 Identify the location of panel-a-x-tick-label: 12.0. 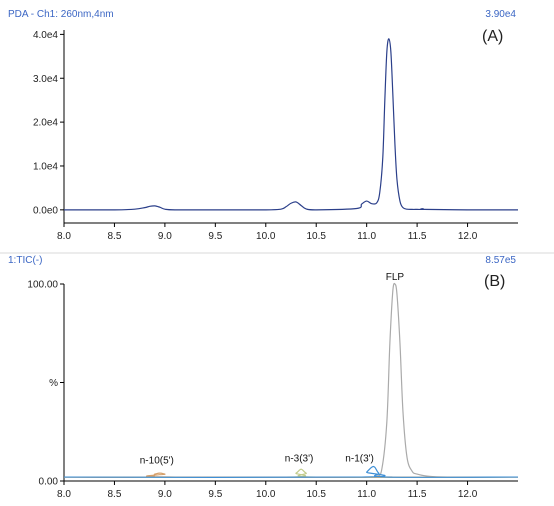
(468, 236).